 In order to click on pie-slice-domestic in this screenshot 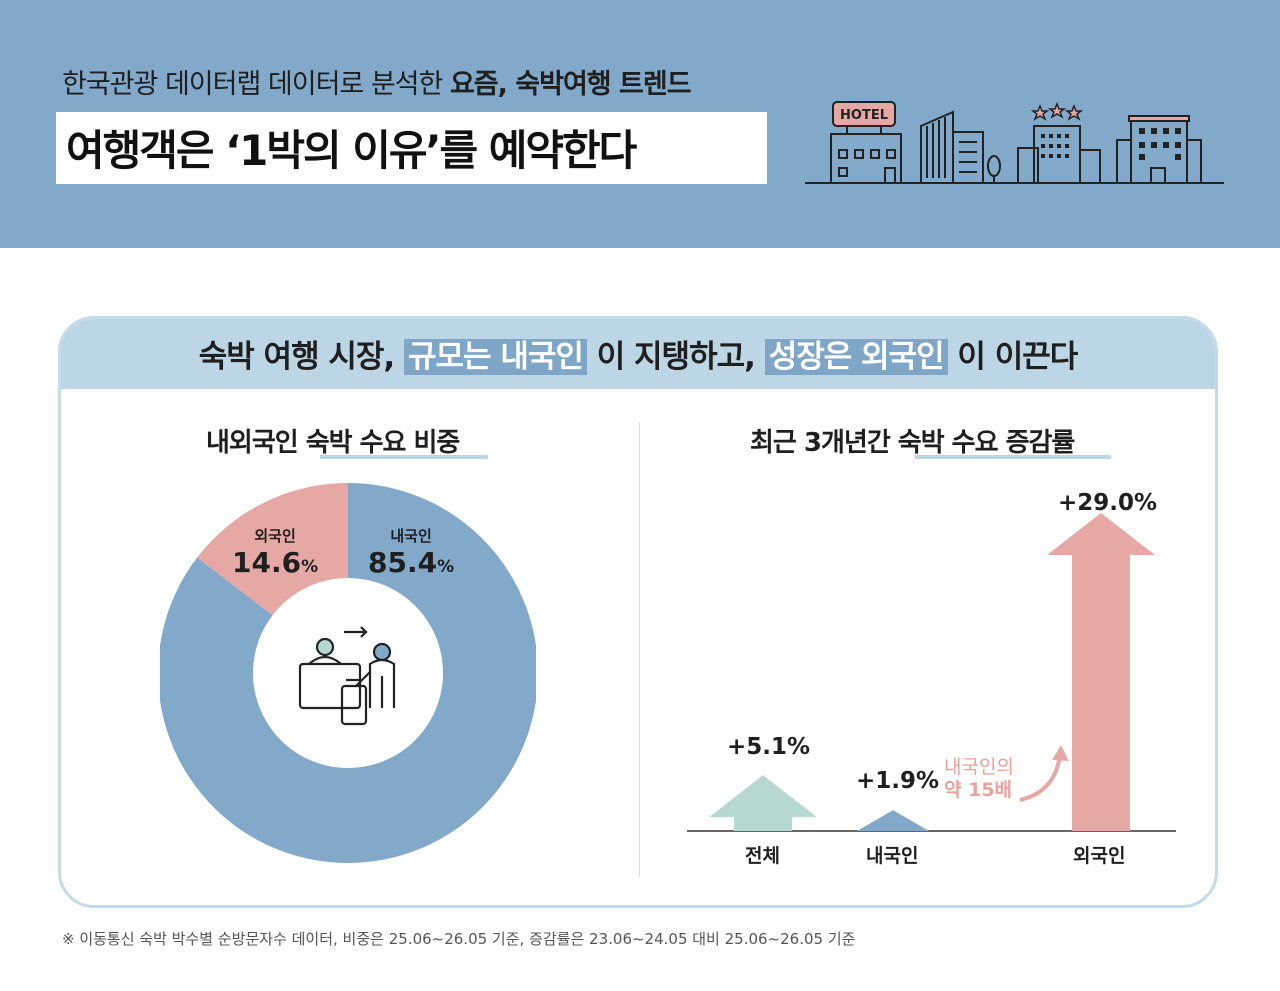, I will do `click(348, 673)`.